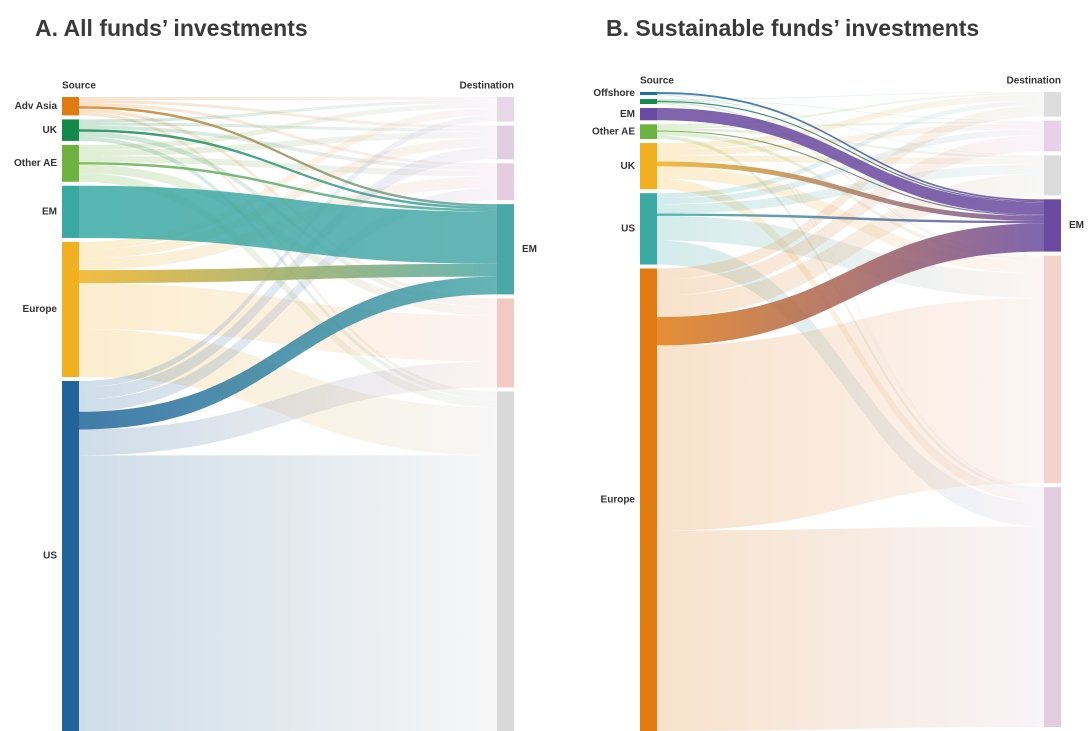 This screenshot has height=731, width=1092. Describe the element at coordinates (792, 28) in the screenshot. I see `panel-title: B. Sustainable funds’ investments` at that location.